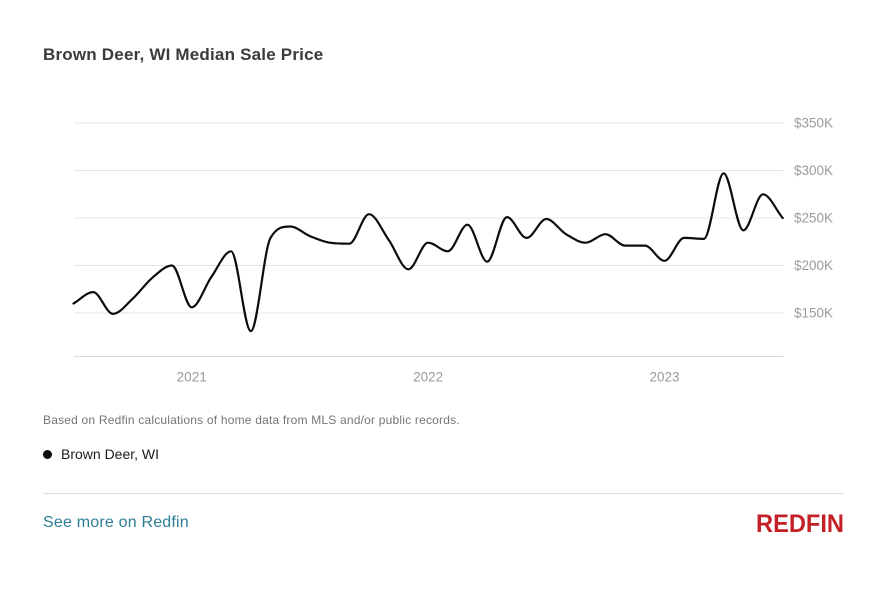 This screenshot has height=596, width=888. I want to click on x-tick-label: 2022, so click(428, 377).